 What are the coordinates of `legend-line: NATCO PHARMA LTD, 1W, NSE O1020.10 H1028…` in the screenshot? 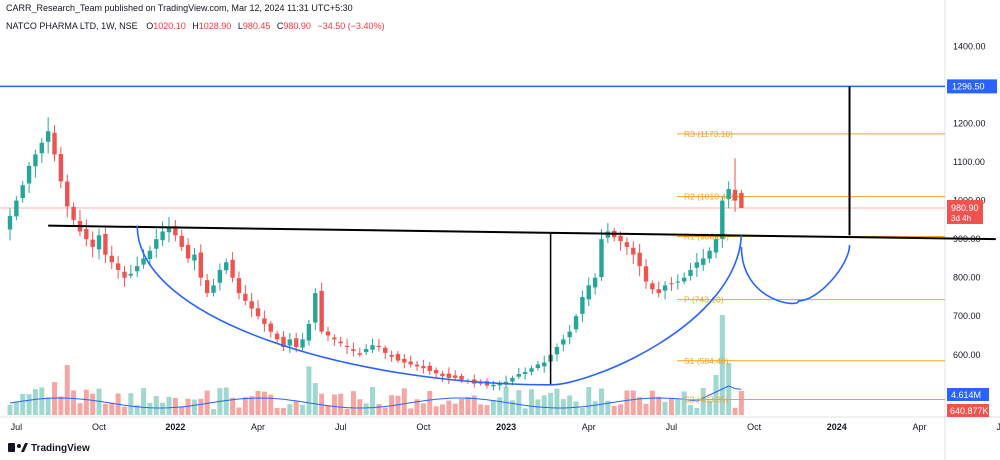 It's located at (195, 26).